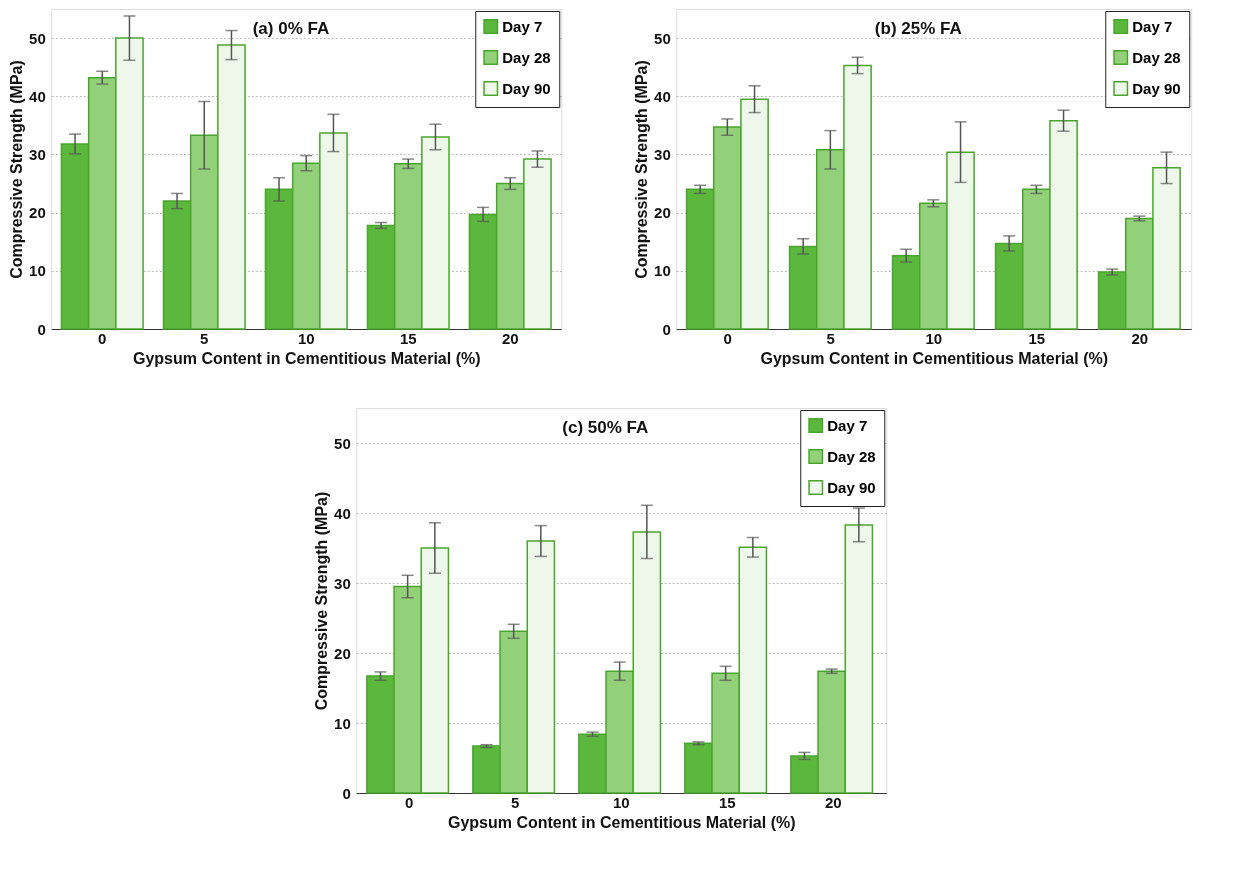 Image resolution: width=1241 pixels, height=890 pixels. Describe the element at coordinates (605, 427) in the screenshot. I see `text: (c) 50% FA` at that location.